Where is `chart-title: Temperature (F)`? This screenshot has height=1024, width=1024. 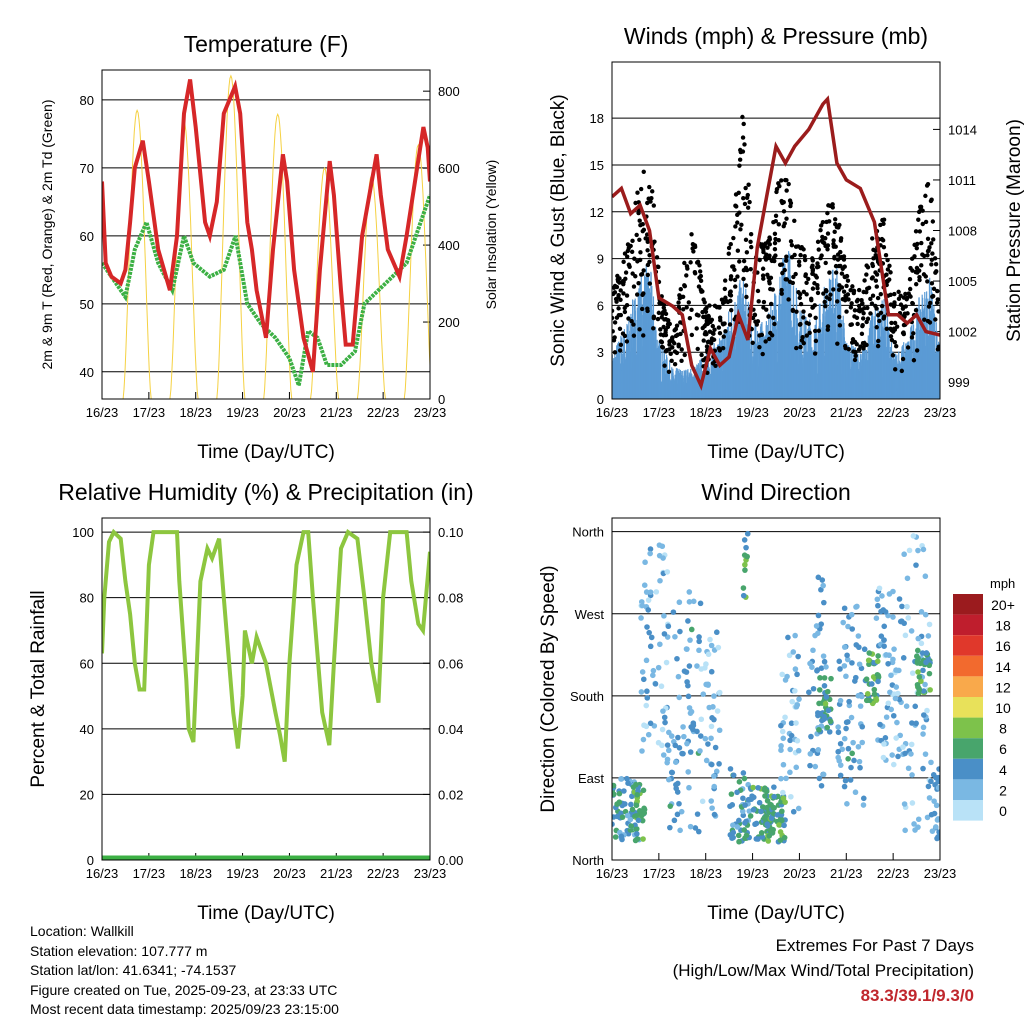
chart-title: Temperature (F) is located at coordinates (266, 44).